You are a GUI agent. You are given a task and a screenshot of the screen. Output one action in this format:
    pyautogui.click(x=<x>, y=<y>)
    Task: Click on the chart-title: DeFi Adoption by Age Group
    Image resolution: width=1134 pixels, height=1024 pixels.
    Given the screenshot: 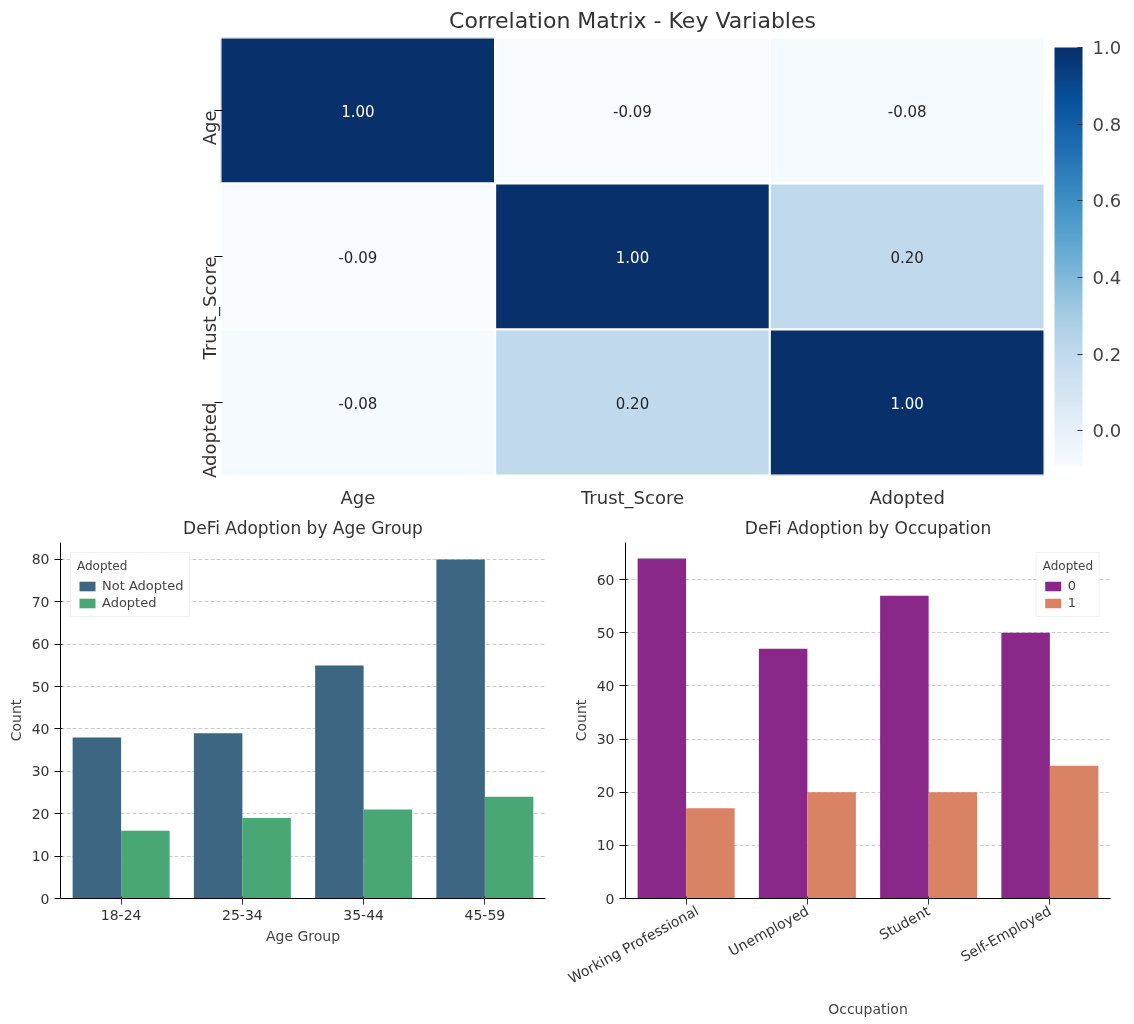 What is the action you would take?
    pyautogui.click(x=303, y=527)
    